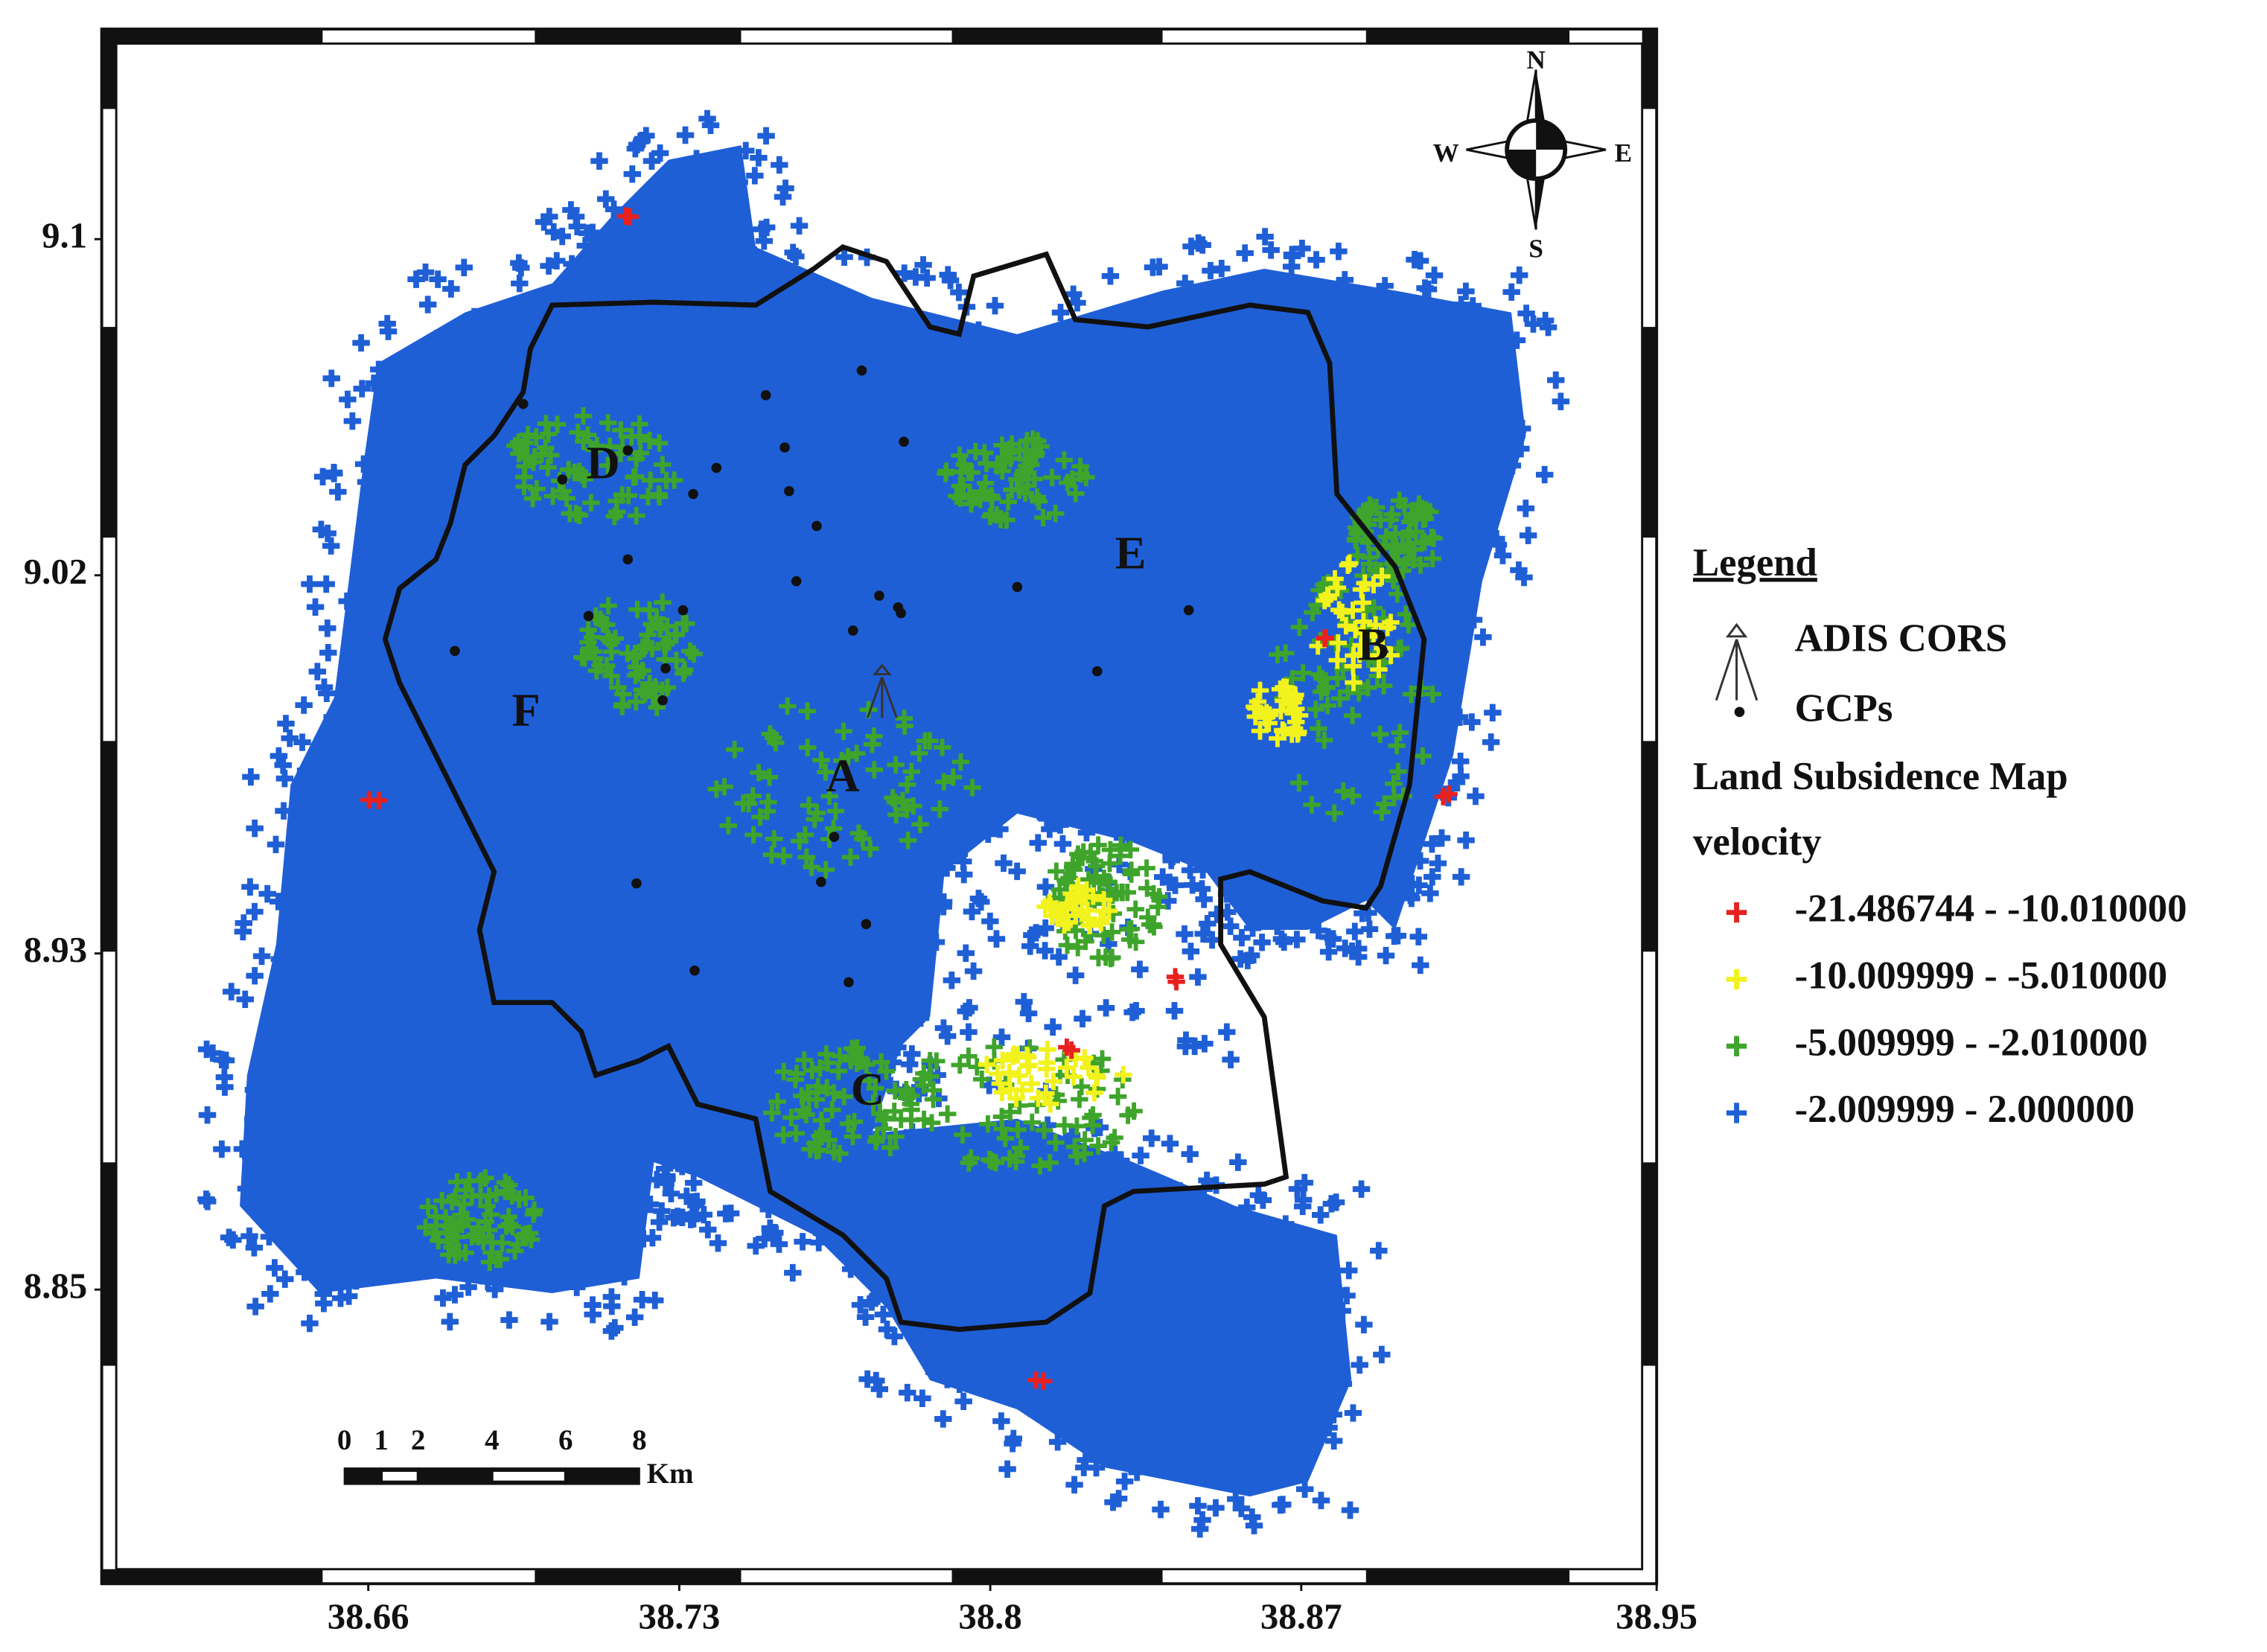 Image resolution: width=2267 pixels, height=1652 pixels. I want to click on x-tick-label: 38.8, so click(989, 1616).